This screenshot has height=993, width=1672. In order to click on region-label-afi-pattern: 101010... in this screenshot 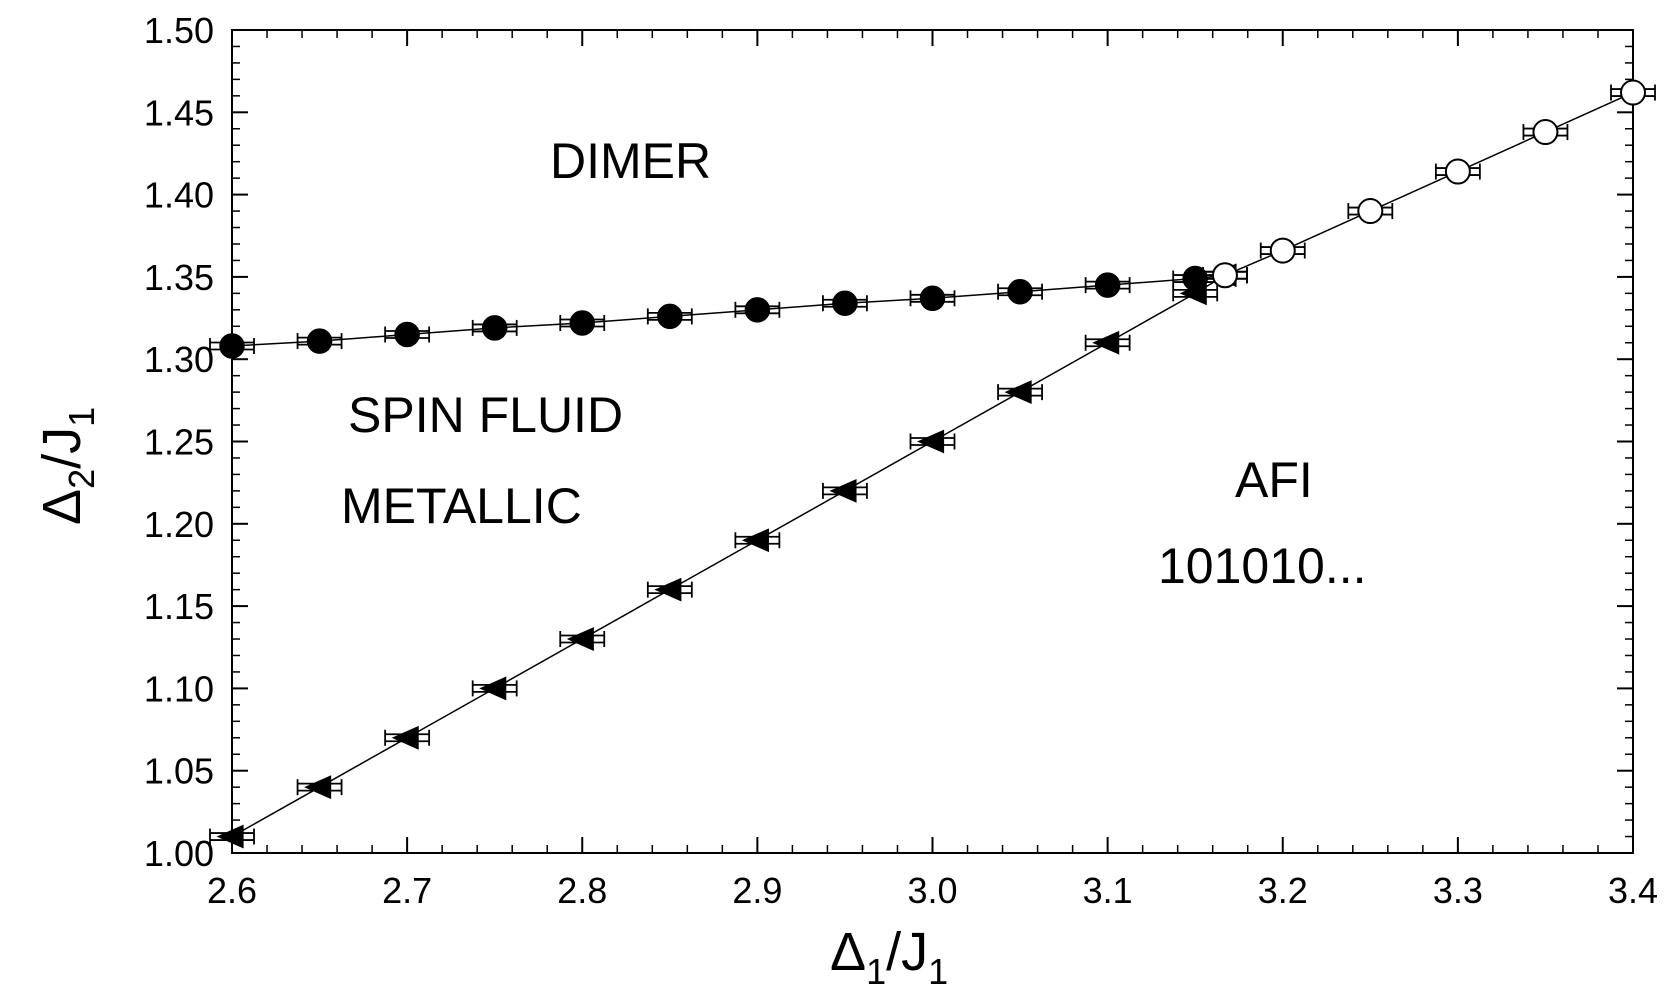, I will do `click(1262, 566)`.